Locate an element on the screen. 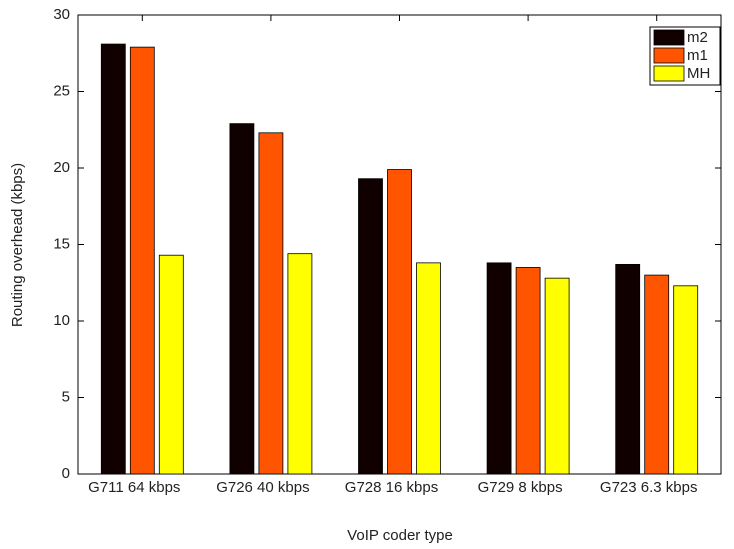  y-axis-label: Routing overhead (kbps) is located at coordinates (17, 245).